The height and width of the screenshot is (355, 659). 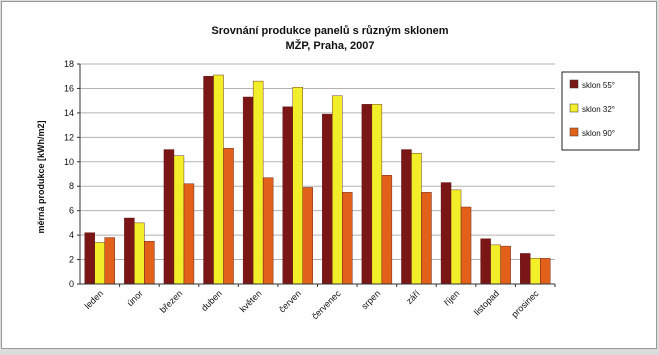 I want to click on x-tick-label: říjen, so click(x=451, y=297).